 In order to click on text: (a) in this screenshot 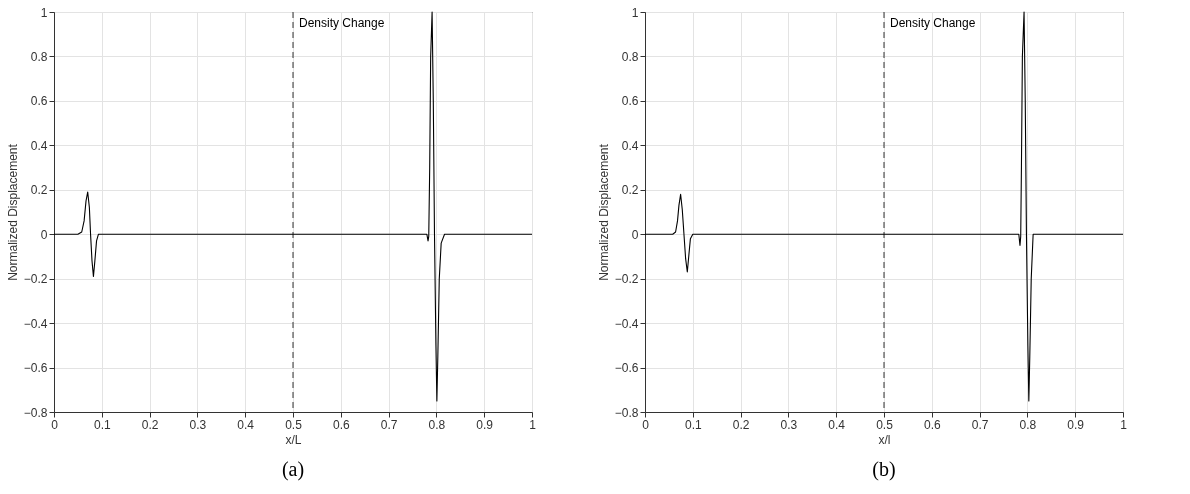, I will do `click(293, 469)`.